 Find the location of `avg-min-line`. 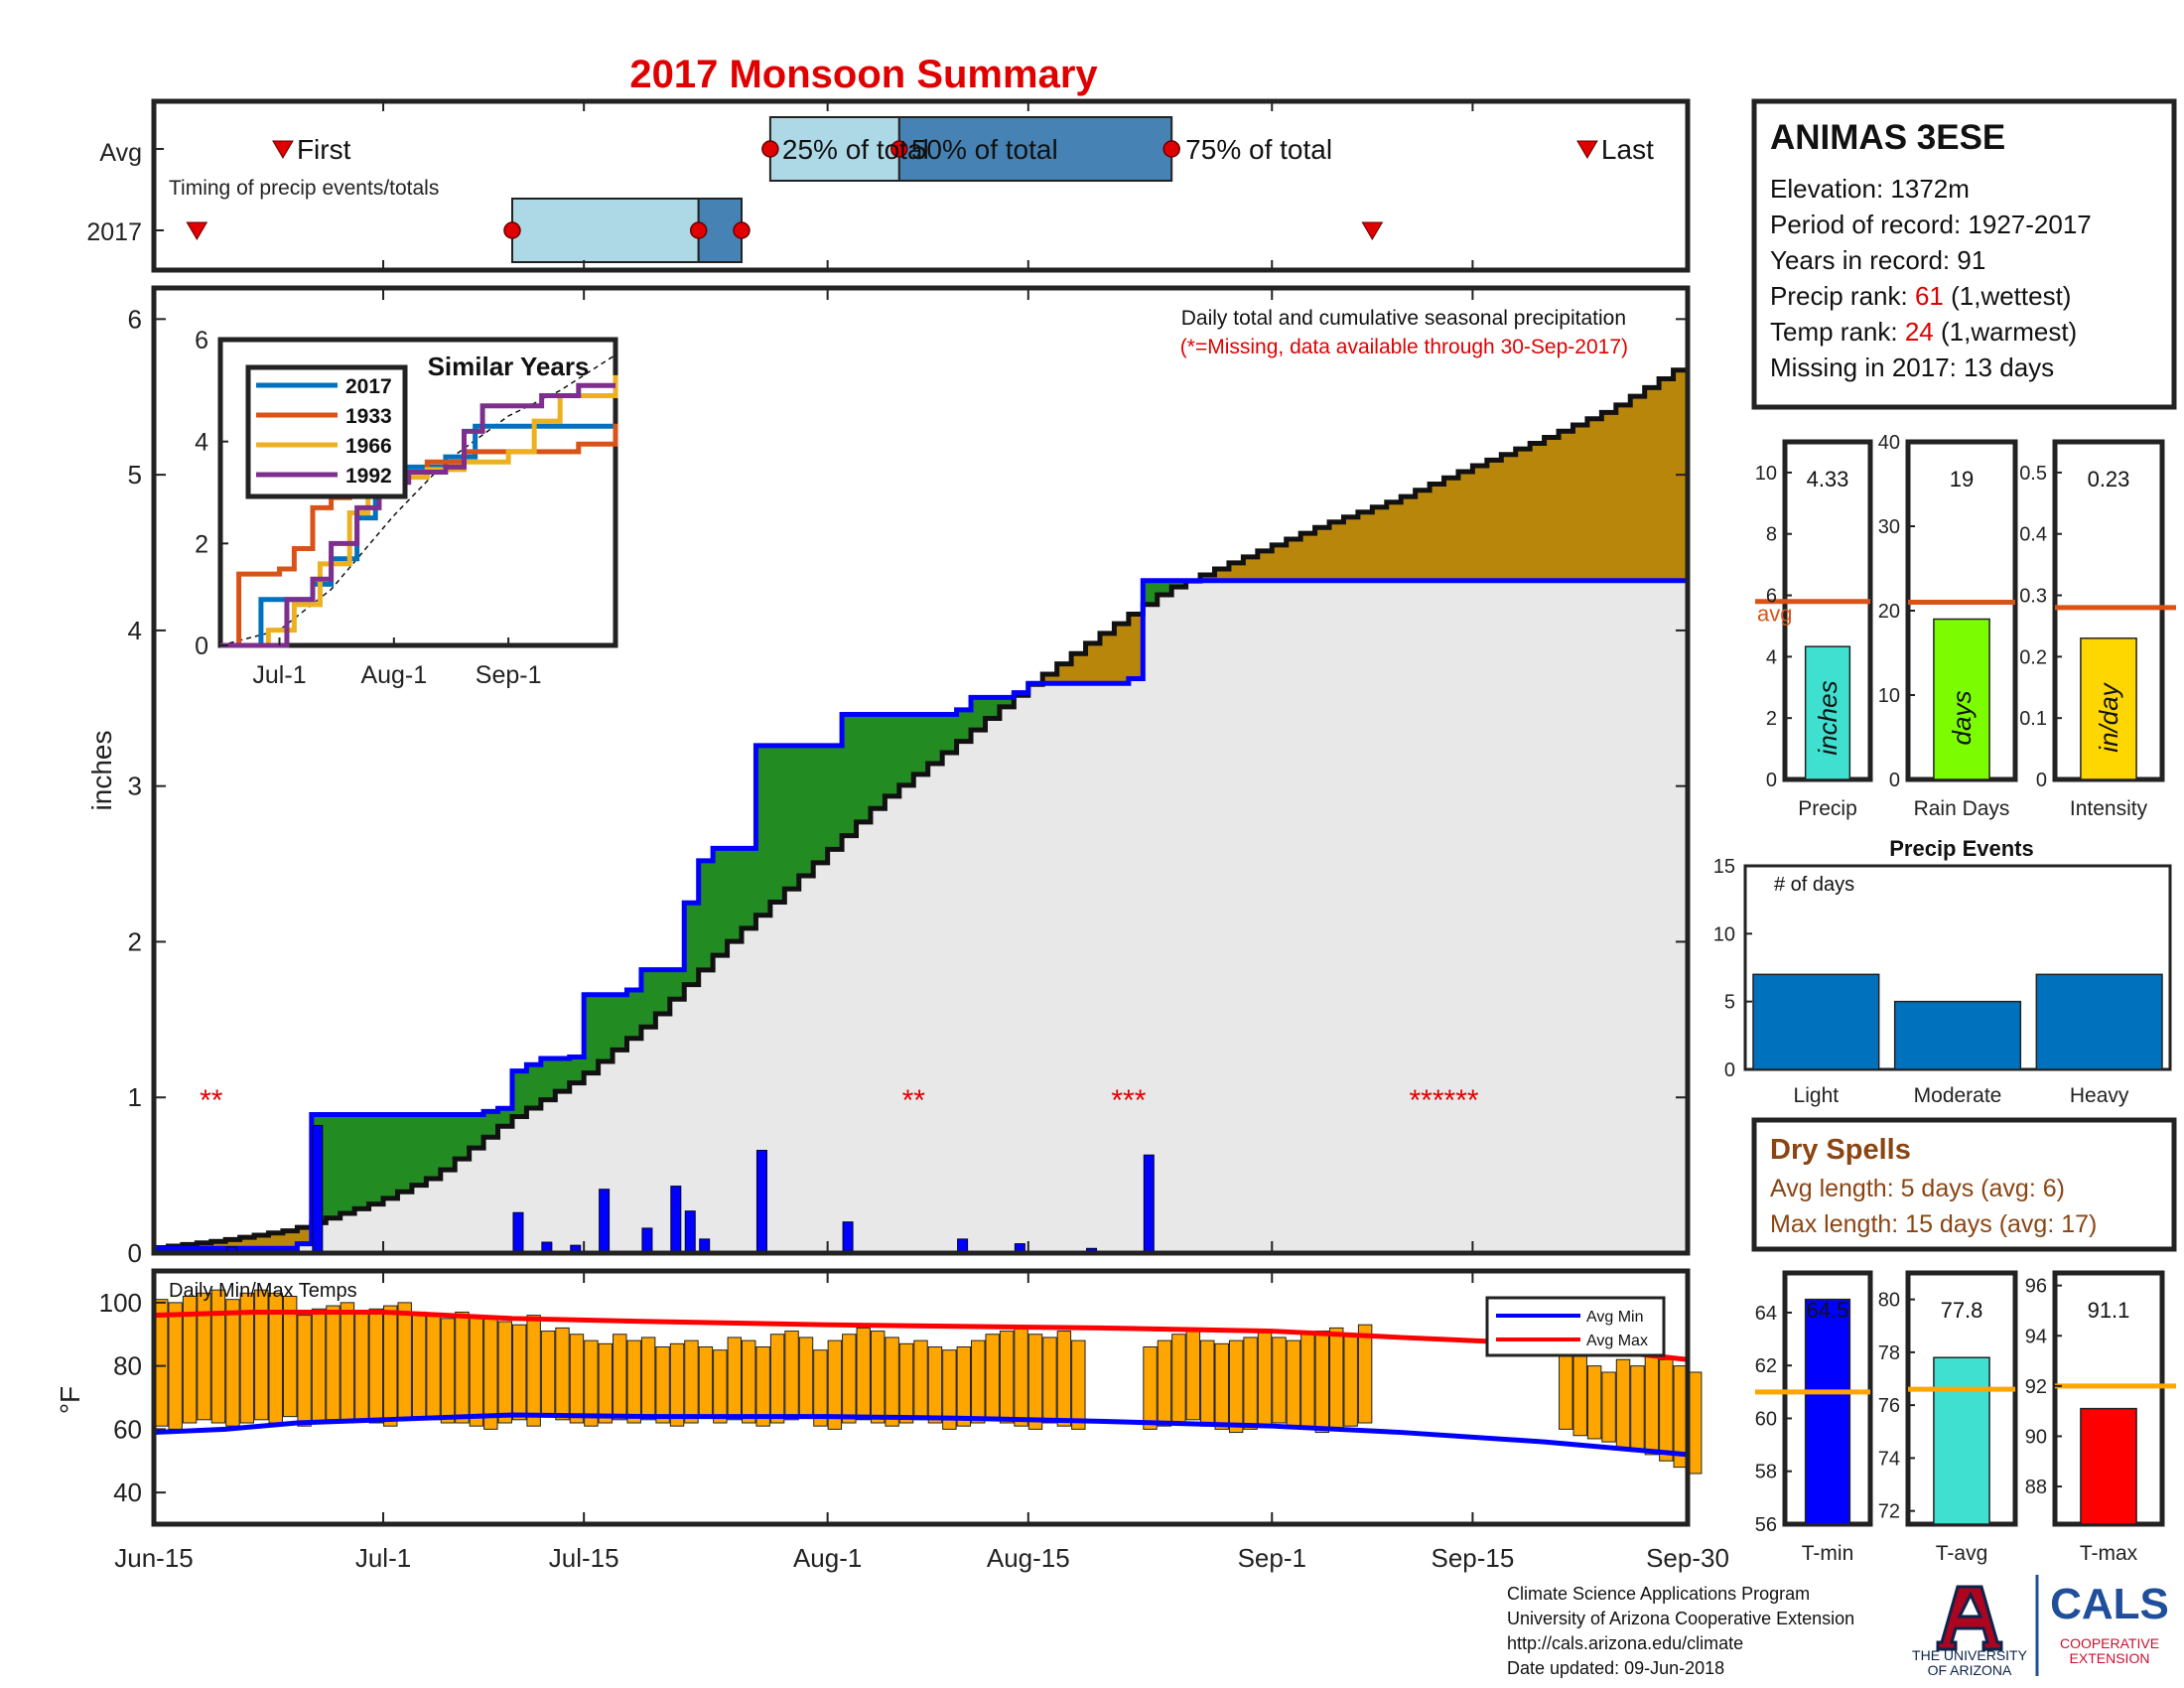

avg-min-line is located at coordinates (921, 1435).